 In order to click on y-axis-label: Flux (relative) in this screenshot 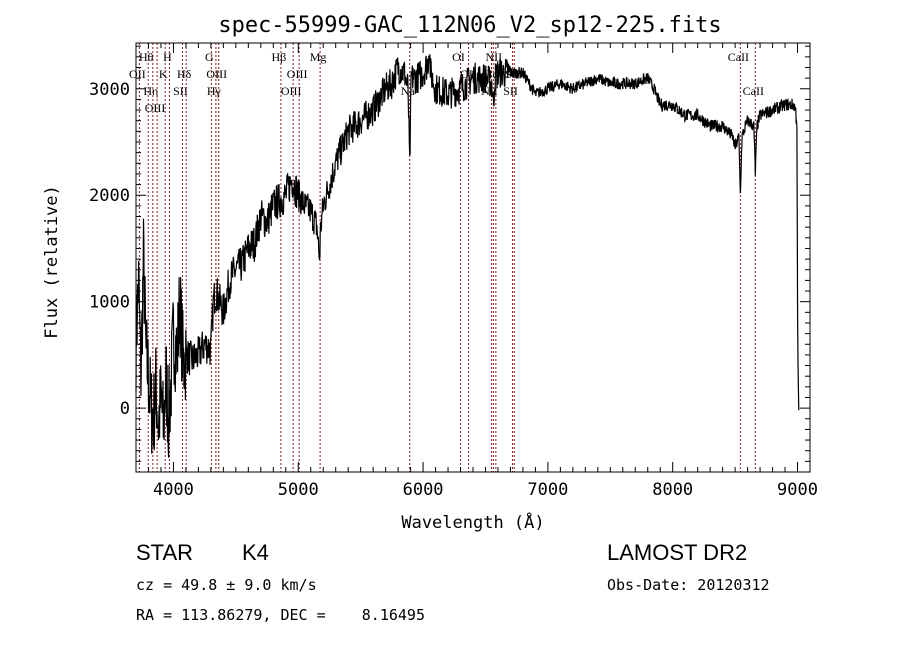, I will do `click(52, 262)`.